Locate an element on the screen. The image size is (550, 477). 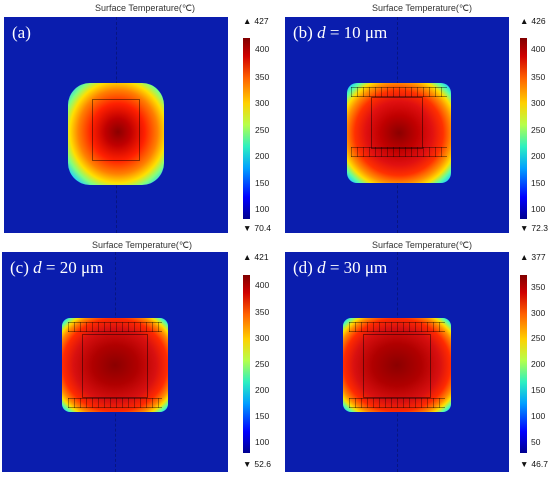
panel-d-tick: 100 is located at coordinates (538, 416).